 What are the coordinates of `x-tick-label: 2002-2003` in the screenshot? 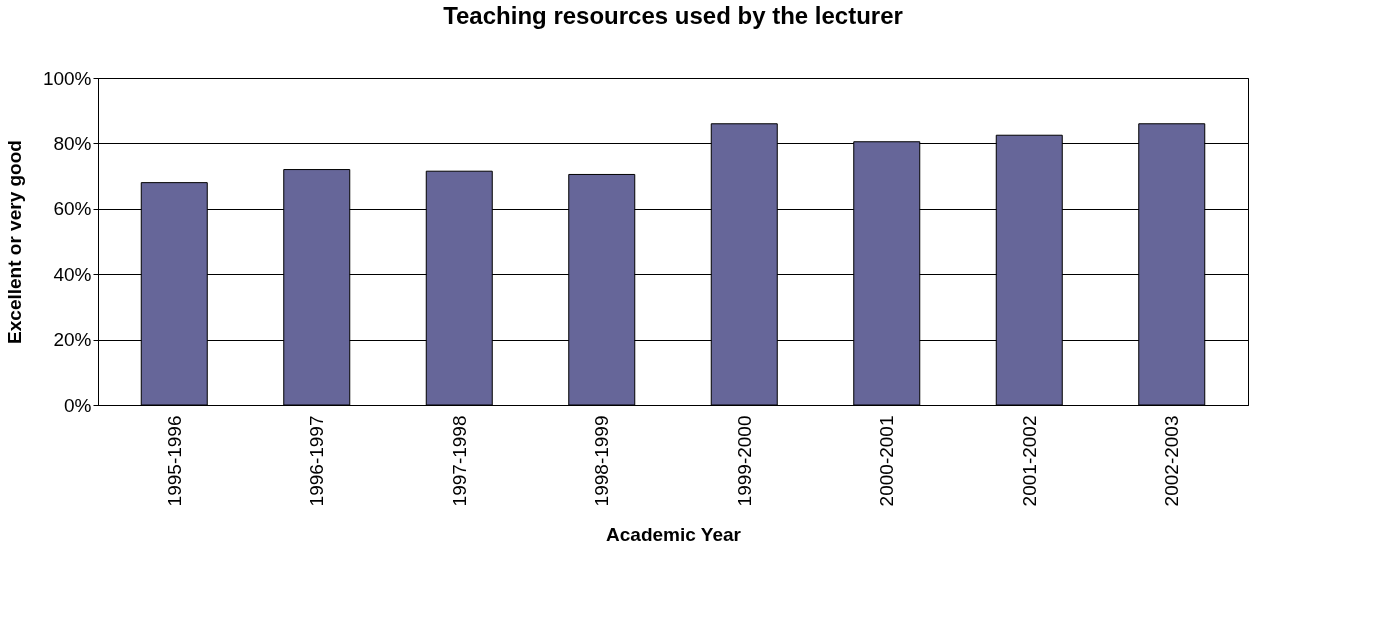 It's located at (1172, 461).